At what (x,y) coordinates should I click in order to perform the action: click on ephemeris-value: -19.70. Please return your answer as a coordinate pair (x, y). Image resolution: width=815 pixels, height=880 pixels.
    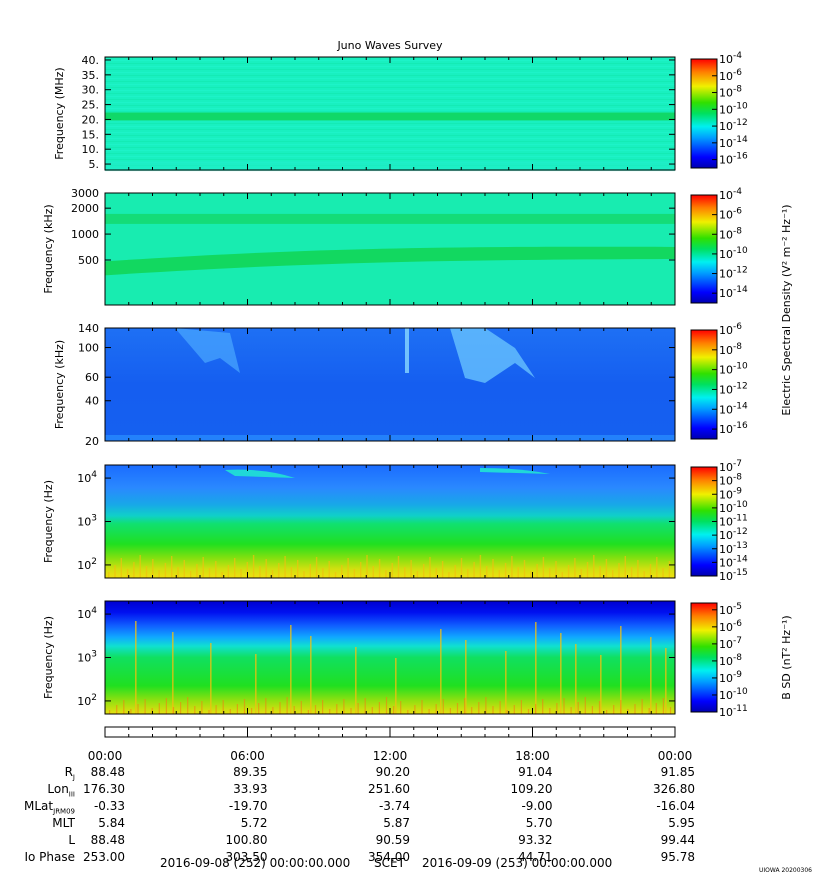
    Looking at the image, I should click on (248, 806).